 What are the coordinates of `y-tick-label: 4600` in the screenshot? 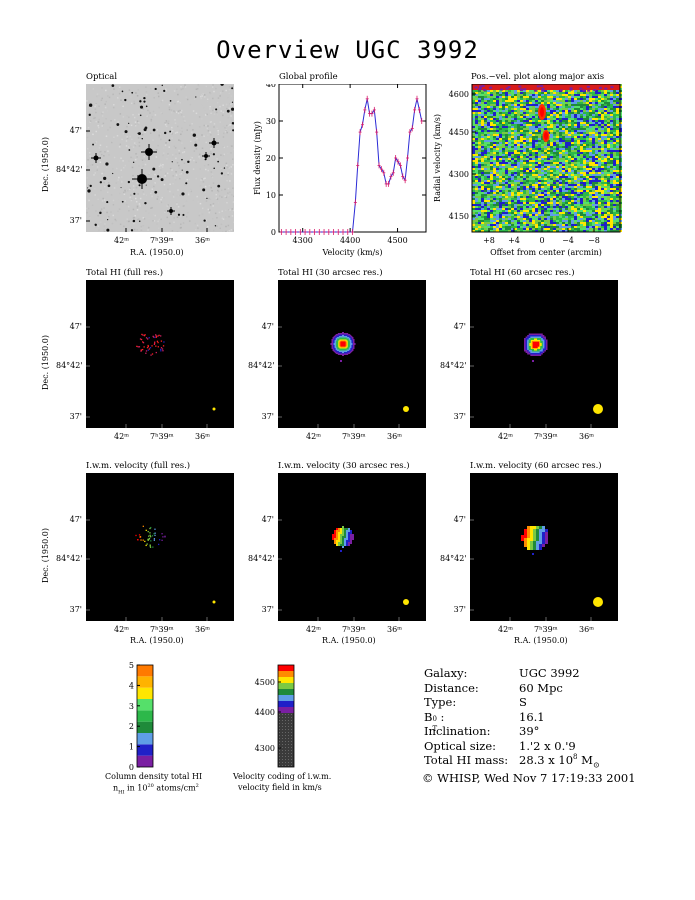 It's located at (459, 94).